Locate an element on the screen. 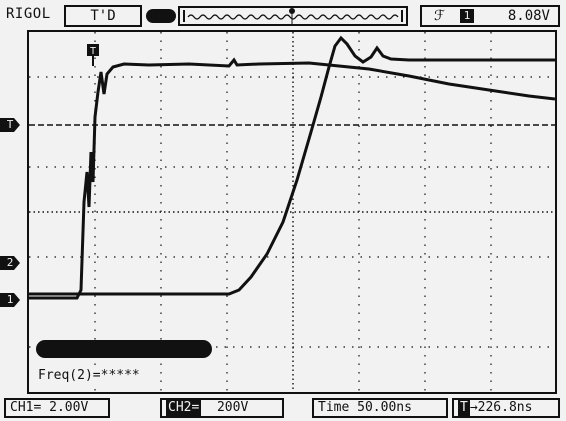 Image resolution: width=566 pixels, height=421 pixels. ch2-label: CH2= is located at coordinates (184, 408).